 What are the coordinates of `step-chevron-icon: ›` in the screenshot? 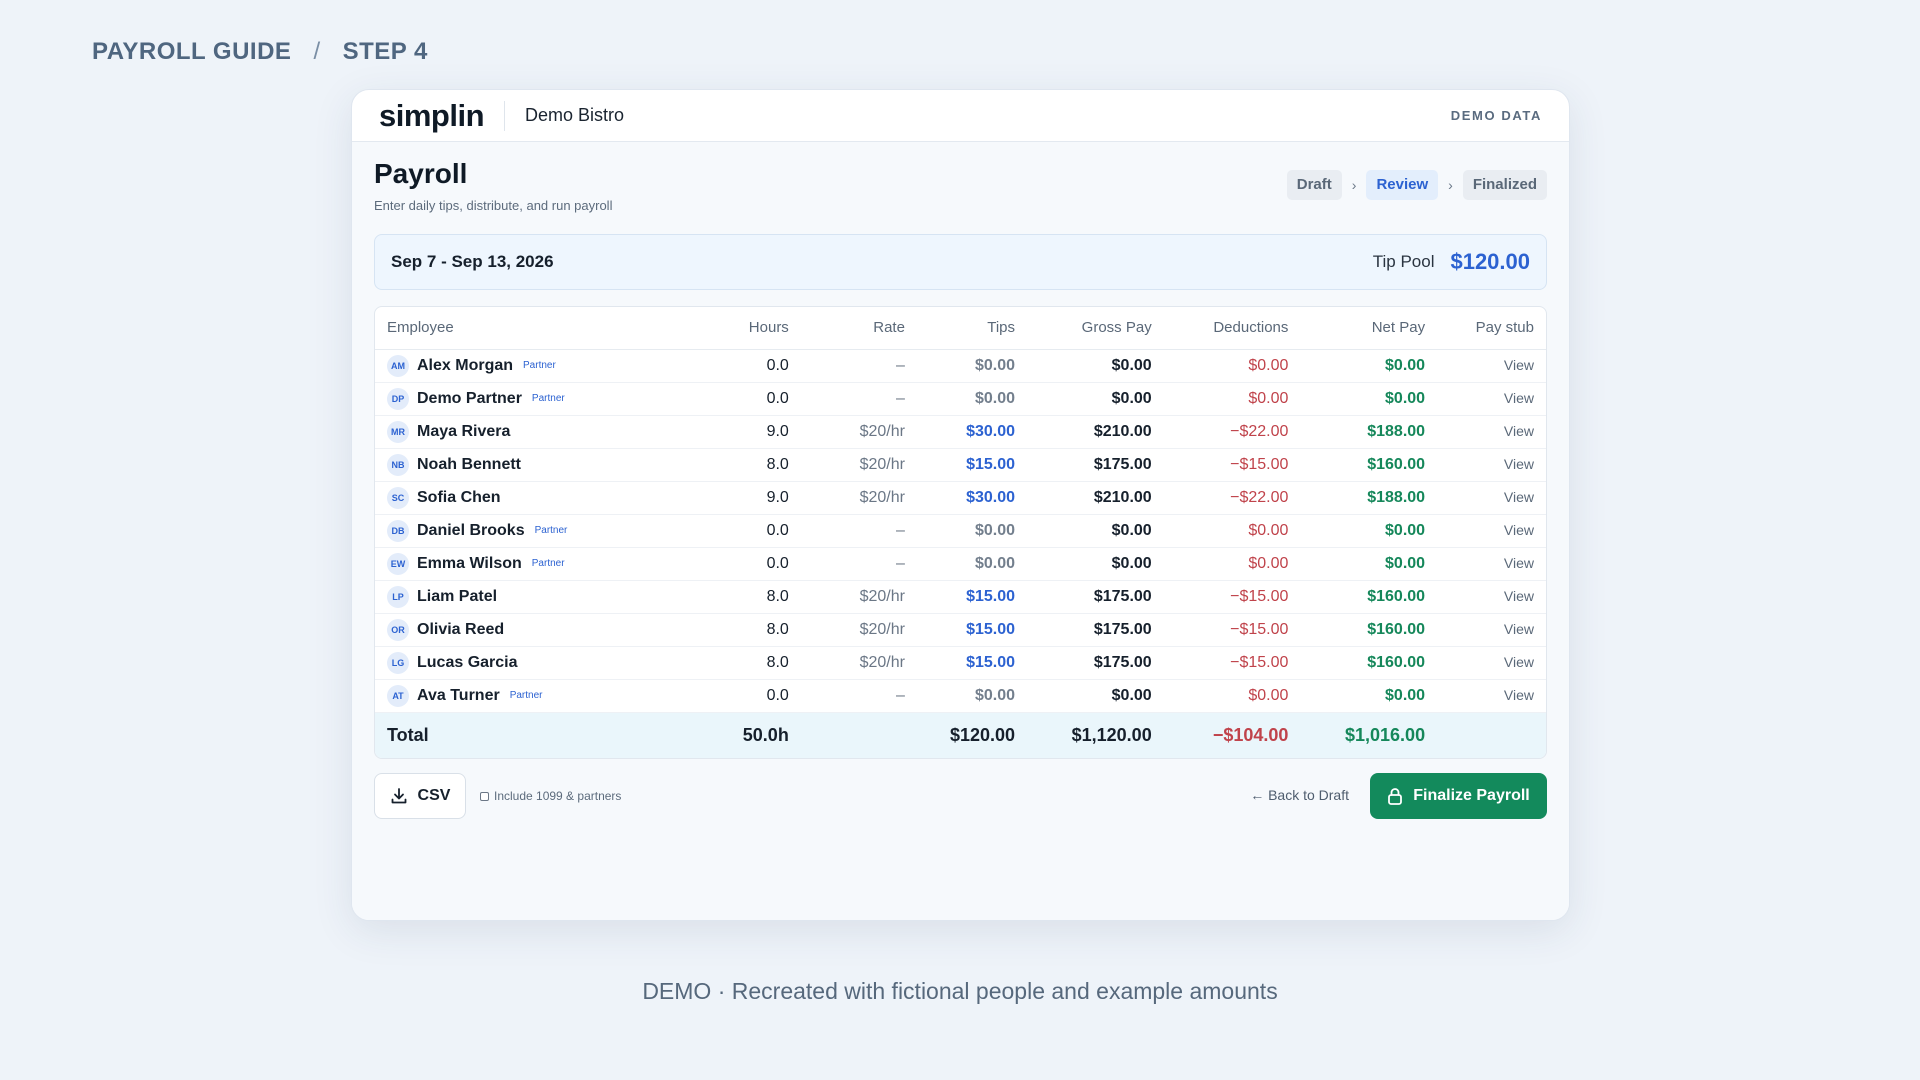 It's located at (1450, 185).